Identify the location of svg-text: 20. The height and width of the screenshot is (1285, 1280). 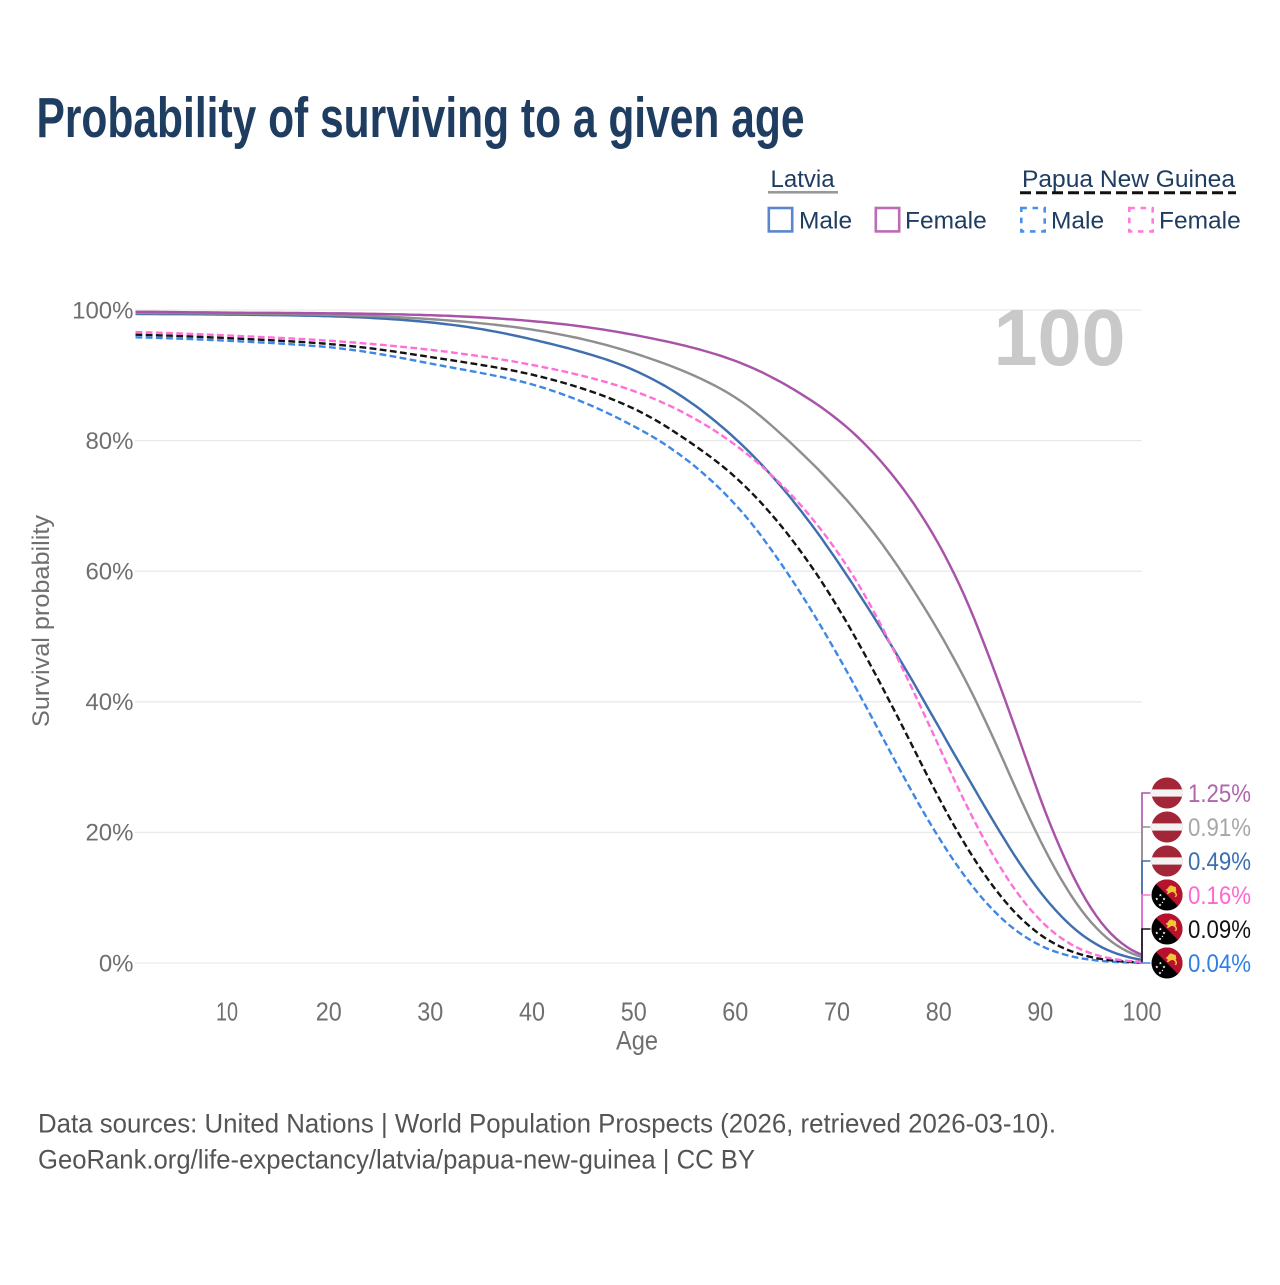
(329, 1012).